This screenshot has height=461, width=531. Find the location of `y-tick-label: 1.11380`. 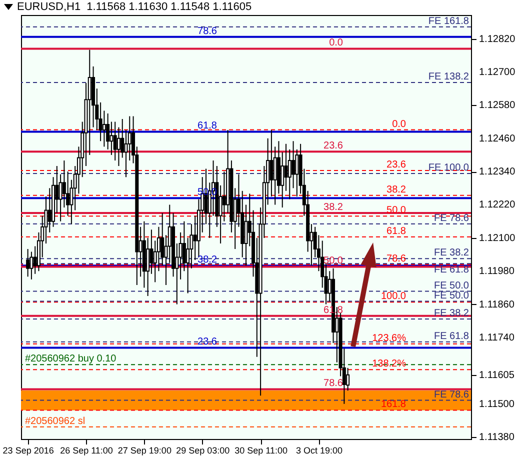

y-tick-label: 1.11380 is located at coordinates (497, 438).